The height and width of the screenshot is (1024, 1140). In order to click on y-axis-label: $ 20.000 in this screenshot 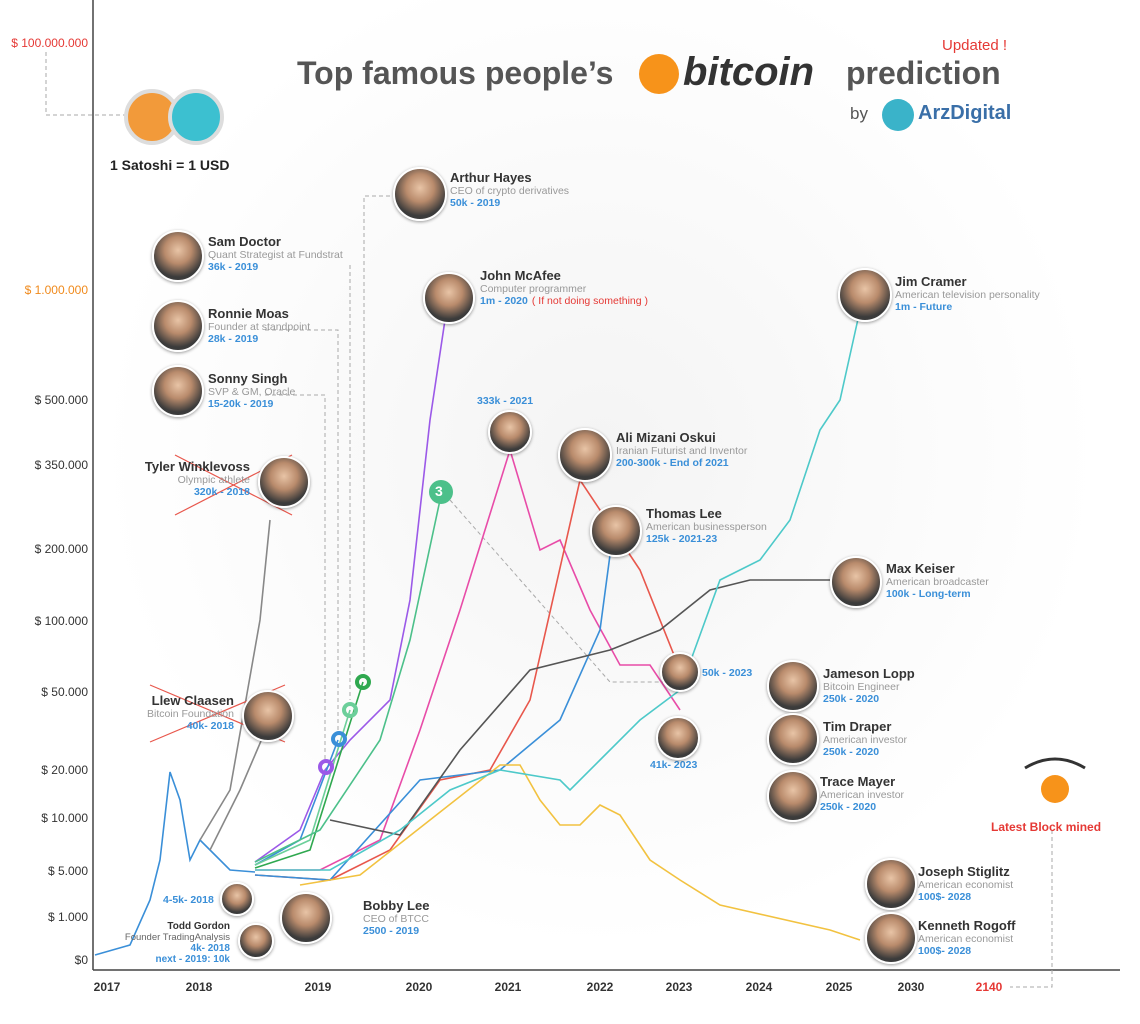, I will do `click(64, 770)`.